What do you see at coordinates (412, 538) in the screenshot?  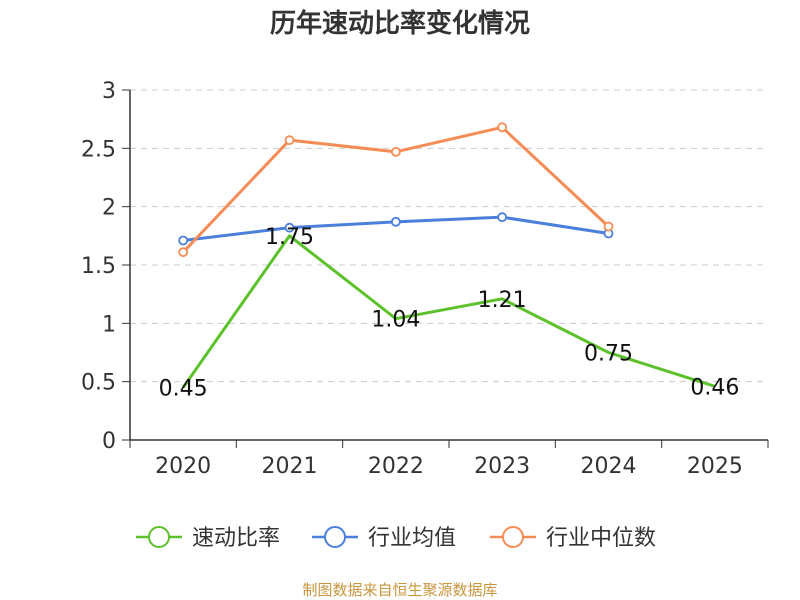 I see `legend-label: 行业均值` at bounding box center [412, 538].